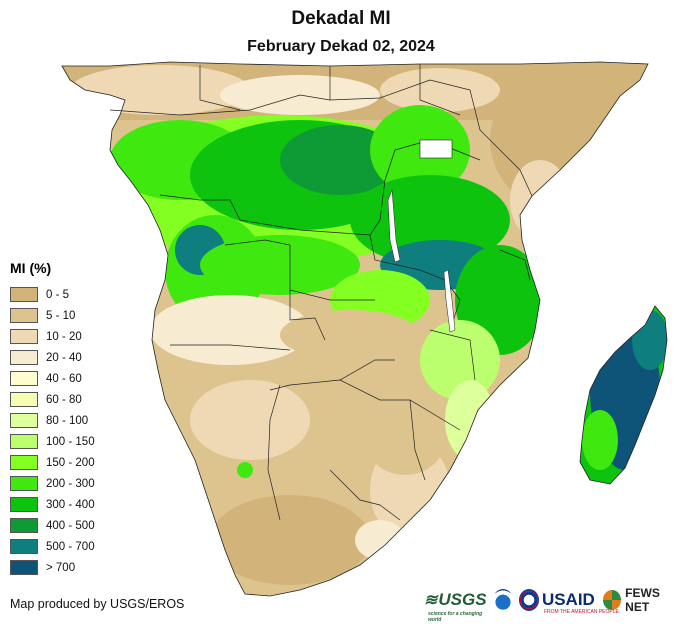  What do you see at coordinates (449, 301) in the screenshot?
I see `lake-malawi` at bounding box center [449, 301].